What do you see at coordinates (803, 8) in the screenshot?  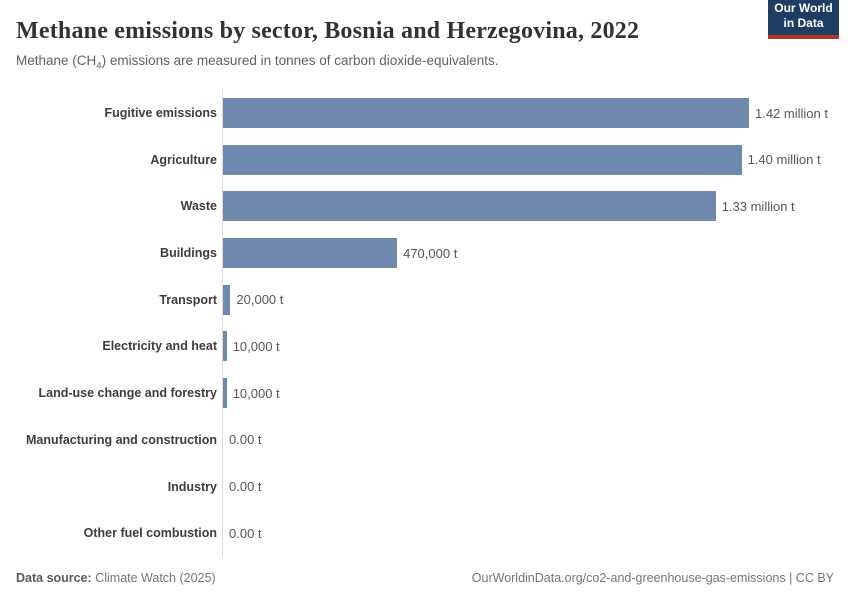 I see `owid-logo-line1: Our World` at bounding box center [803, 8].